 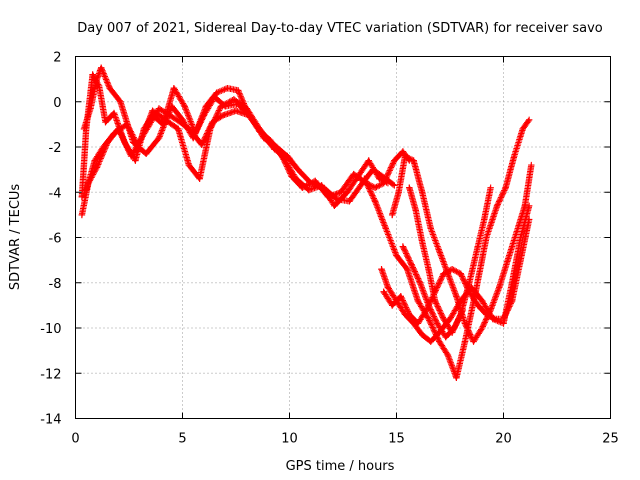 What do you see at coordinates (50, 329) in the screenshot?
I see `y-tick-label: -10` at bounding box center [50, 329].